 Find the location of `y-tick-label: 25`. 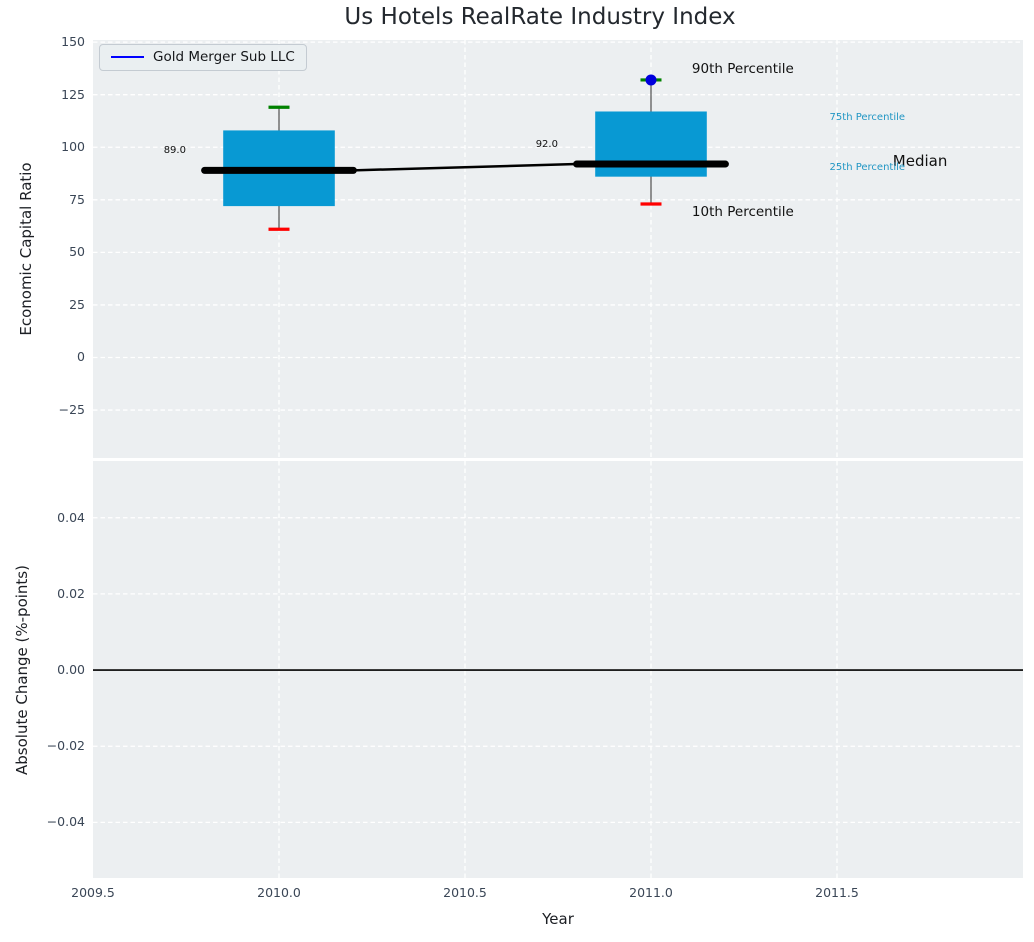

y-tick-label: 25 is located at coordinates (77, 304).